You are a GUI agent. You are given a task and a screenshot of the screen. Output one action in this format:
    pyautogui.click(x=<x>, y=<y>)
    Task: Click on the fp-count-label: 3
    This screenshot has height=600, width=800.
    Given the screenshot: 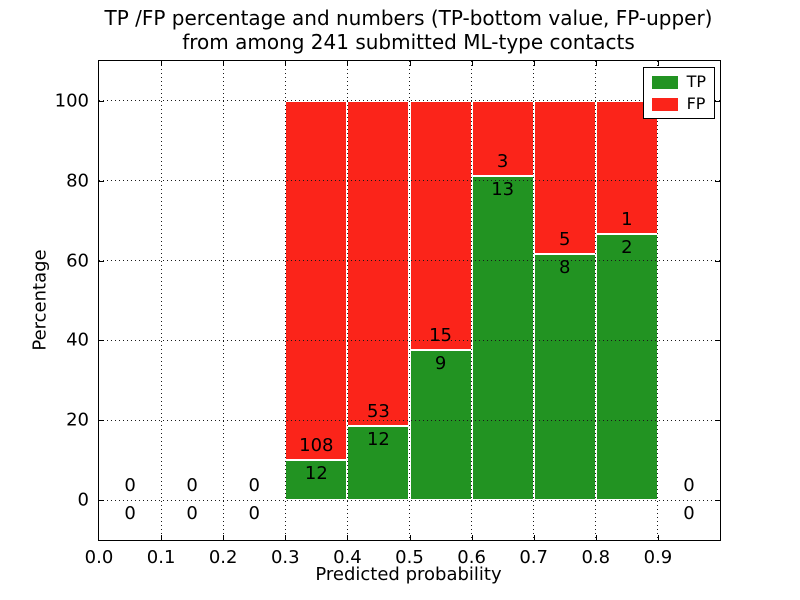 What is the action you would take?
    pyautogui.click(x=502, y=161)
    